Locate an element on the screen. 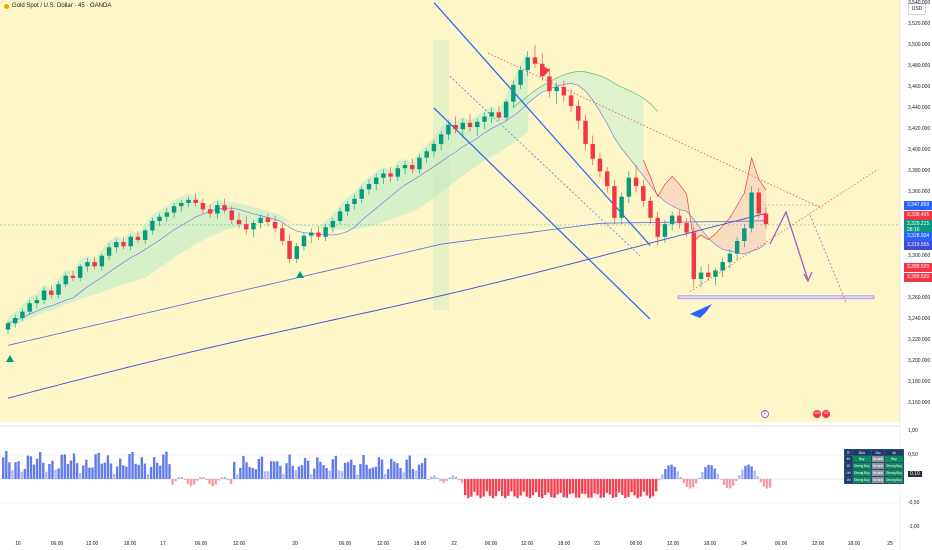  event-icon-f: F is located at coordinates (765, 414).